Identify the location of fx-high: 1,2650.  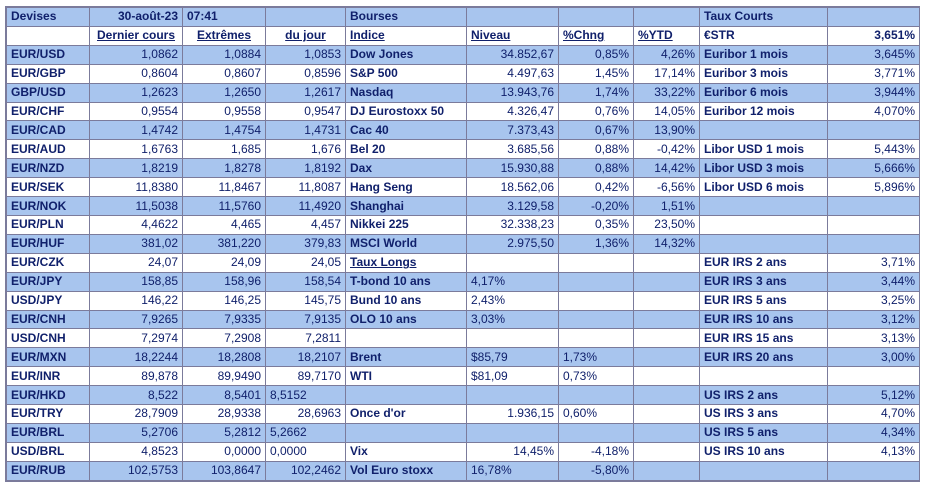
(224, 92).